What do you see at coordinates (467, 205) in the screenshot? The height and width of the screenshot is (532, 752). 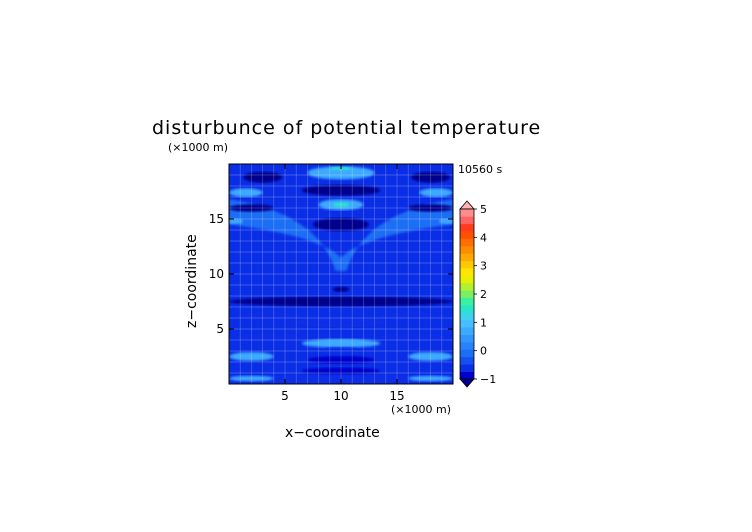 I see `colorbar-max-arrow` at bounding box center [467, 205].